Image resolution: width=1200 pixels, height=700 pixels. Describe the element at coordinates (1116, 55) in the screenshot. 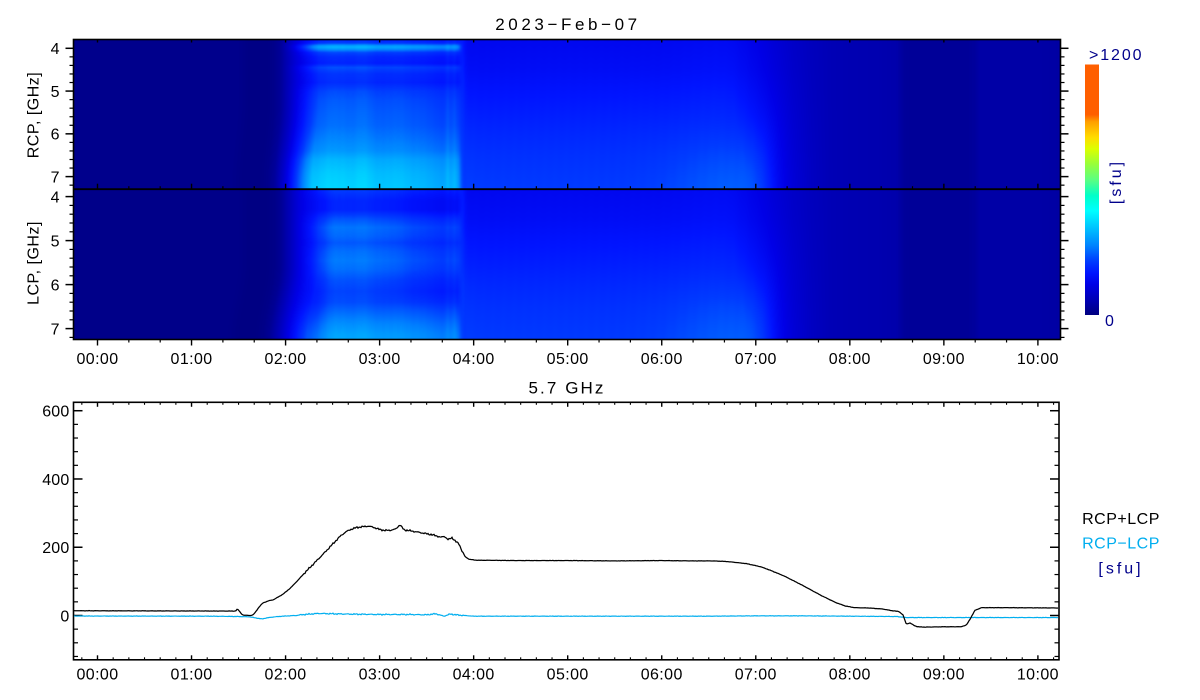

I see `svg-text: >1200` at that location.